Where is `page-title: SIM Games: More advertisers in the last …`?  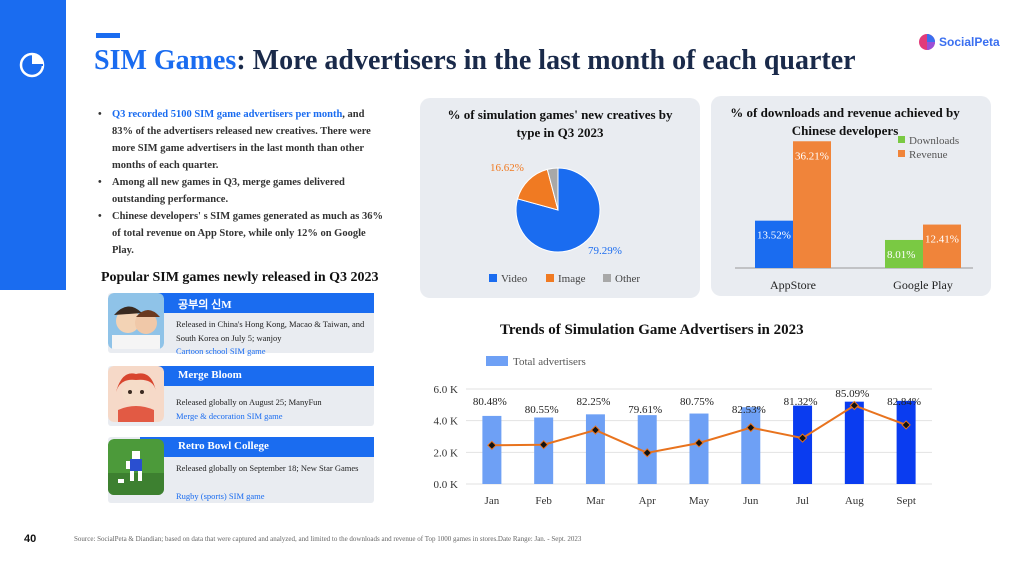
page-title: SIM Games: More advertisers in the last … is located at coordinates (475, 61).